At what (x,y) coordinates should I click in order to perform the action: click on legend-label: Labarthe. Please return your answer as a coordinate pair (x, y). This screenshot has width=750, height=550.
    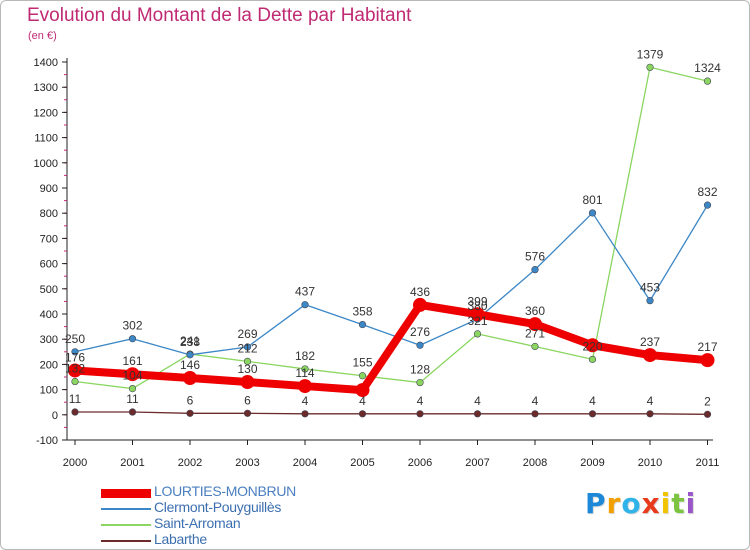
    Looking at the image, I should click on (180, 539).